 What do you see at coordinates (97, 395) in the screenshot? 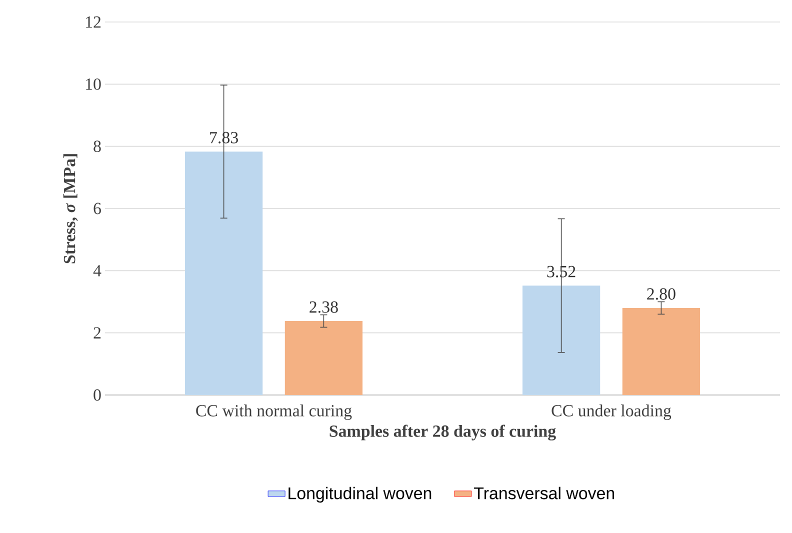
I see `y-tick-label: 0` at bounding box center [97, 395].